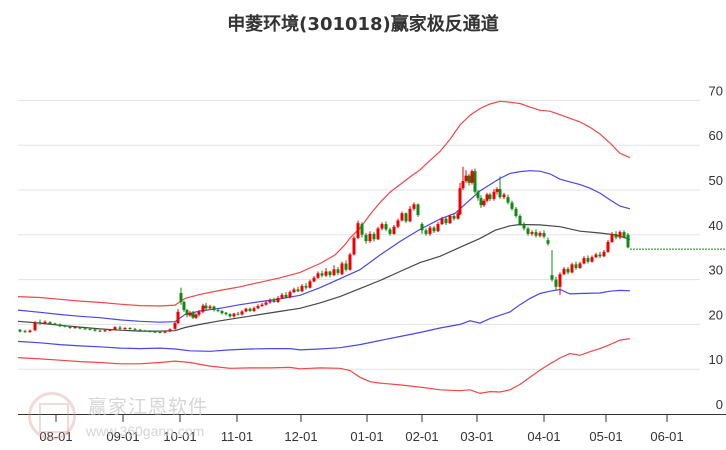  I want to click on y-tick-label: 20, so click(716, 314).